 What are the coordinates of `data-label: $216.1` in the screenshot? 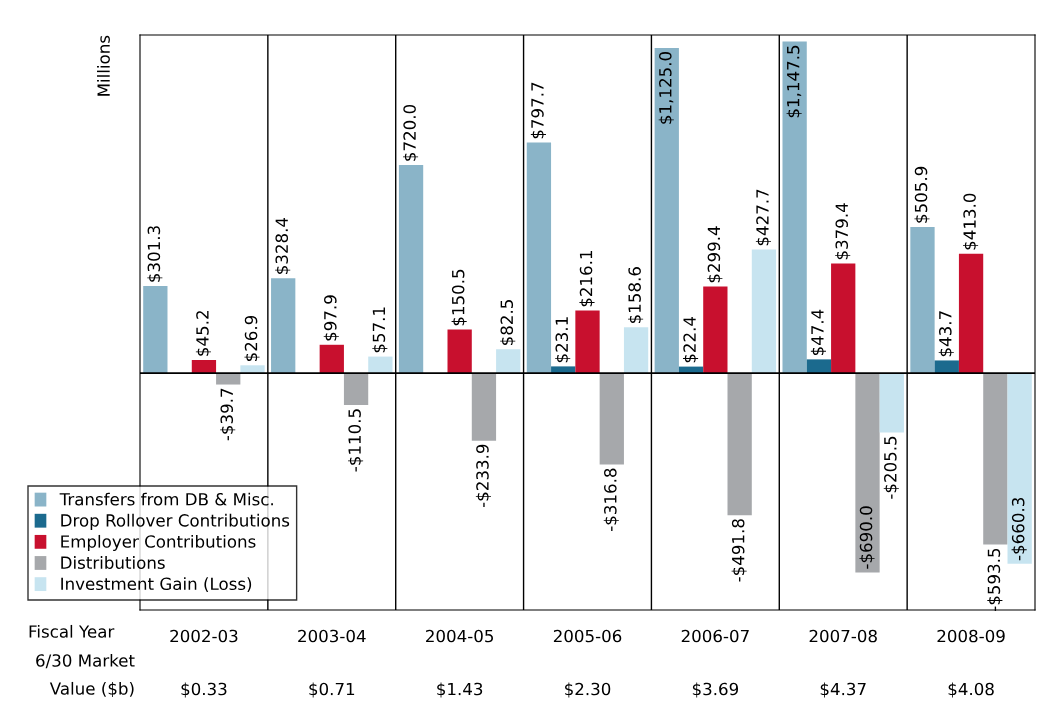 It's located at (587, 278).